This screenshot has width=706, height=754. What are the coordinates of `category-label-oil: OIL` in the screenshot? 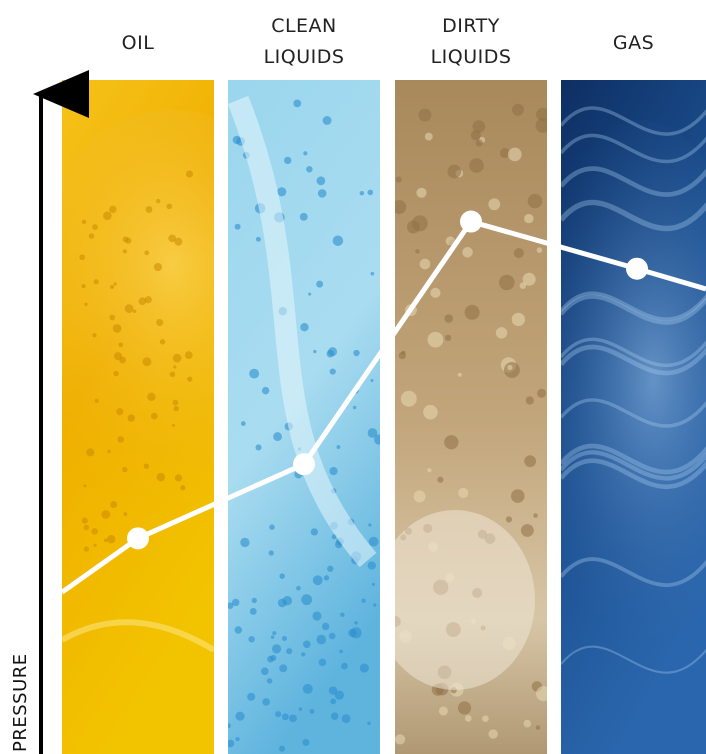 It's located at (138, 43).